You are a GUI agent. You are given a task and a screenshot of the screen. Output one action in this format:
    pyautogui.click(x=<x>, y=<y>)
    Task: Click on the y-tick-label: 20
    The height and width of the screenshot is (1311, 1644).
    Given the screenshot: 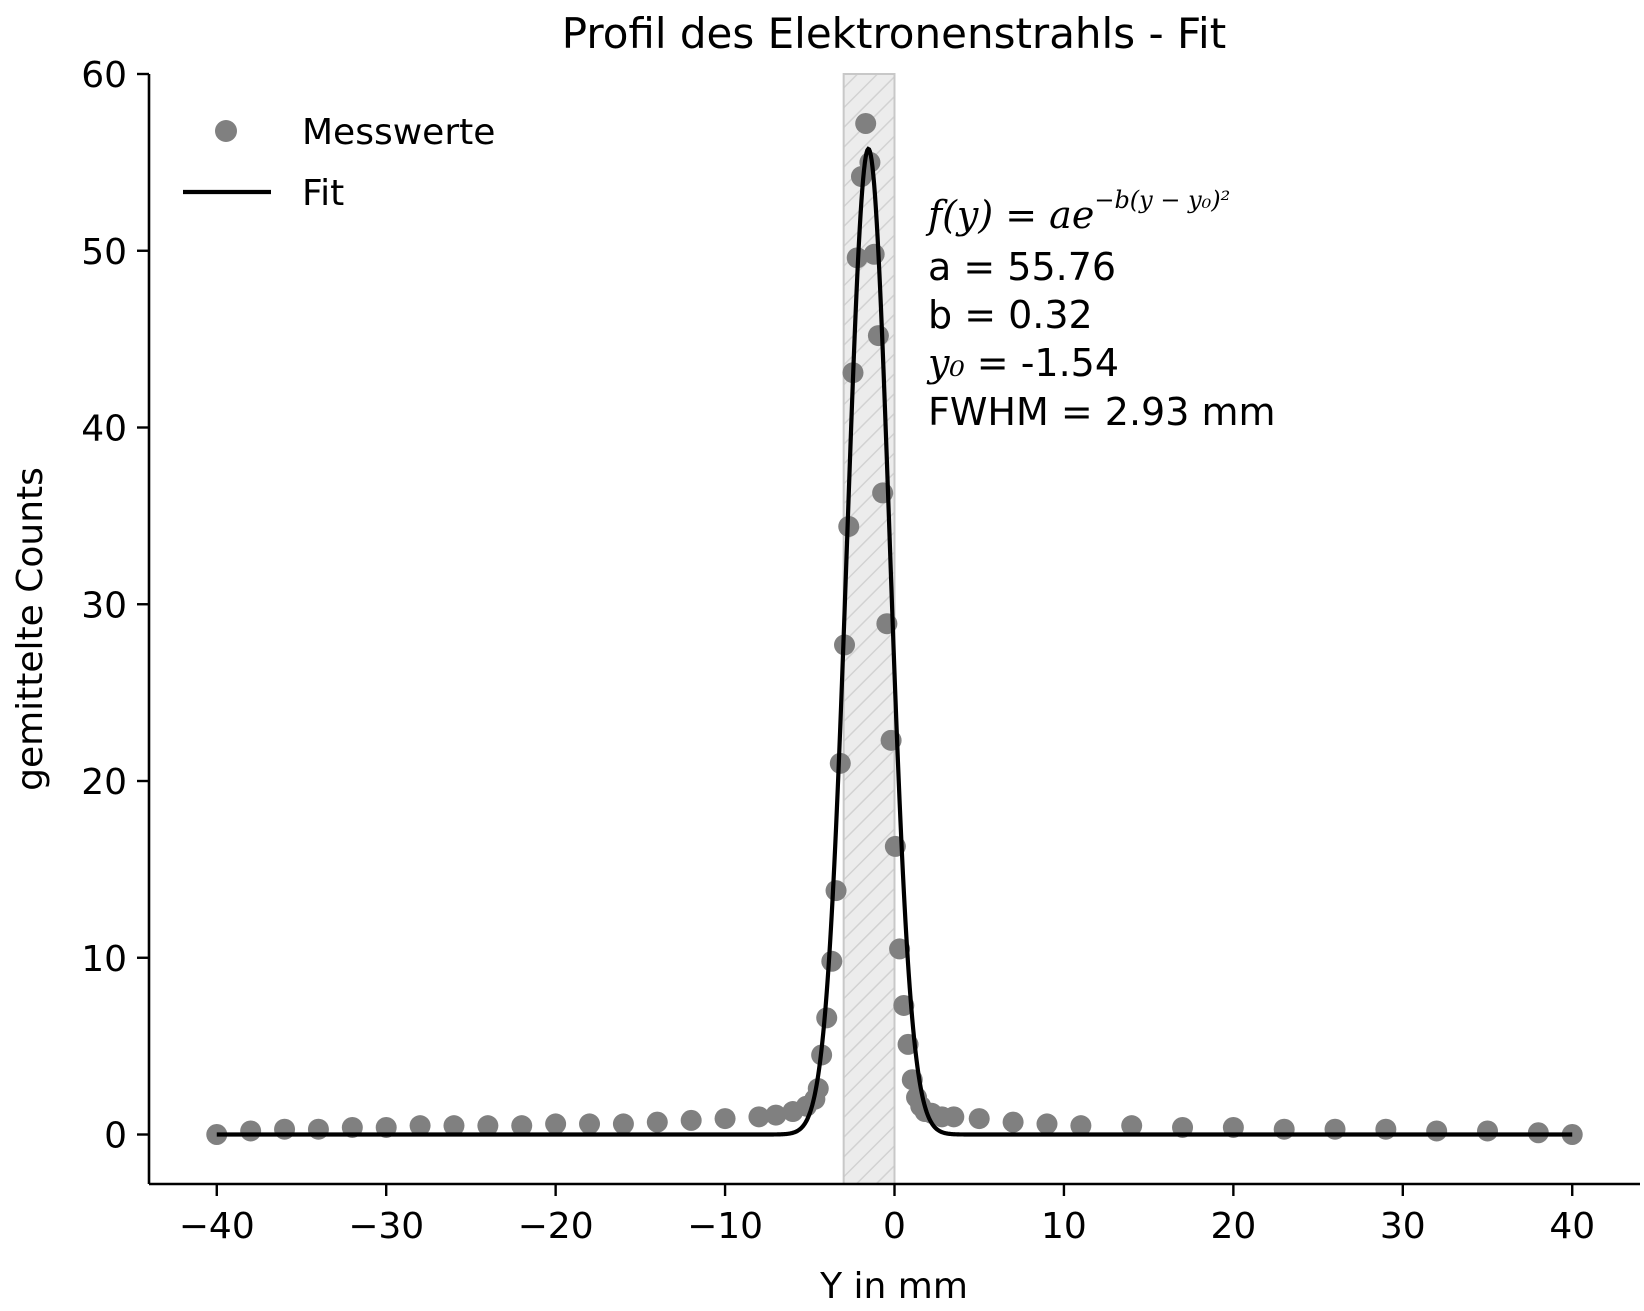 What is the action you would take?
    pyautogui.click(x=104, y=782)
    